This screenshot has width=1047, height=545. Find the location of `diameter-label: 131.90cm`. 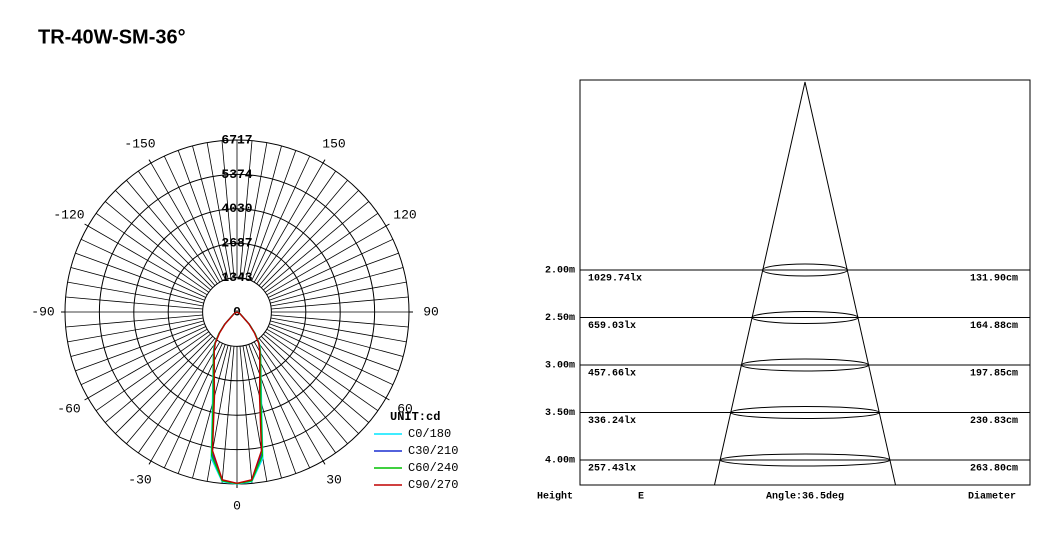

diameter-label: 131.90cm is located at coordinates (994, 279).